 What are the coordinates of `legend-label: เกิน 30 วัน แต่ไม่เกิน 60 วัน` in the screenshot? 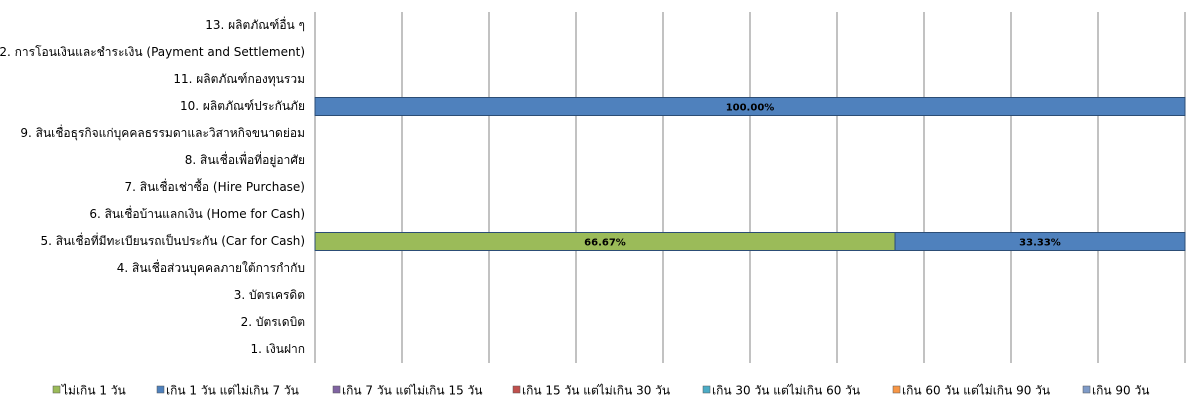 It's located at (786, 391).